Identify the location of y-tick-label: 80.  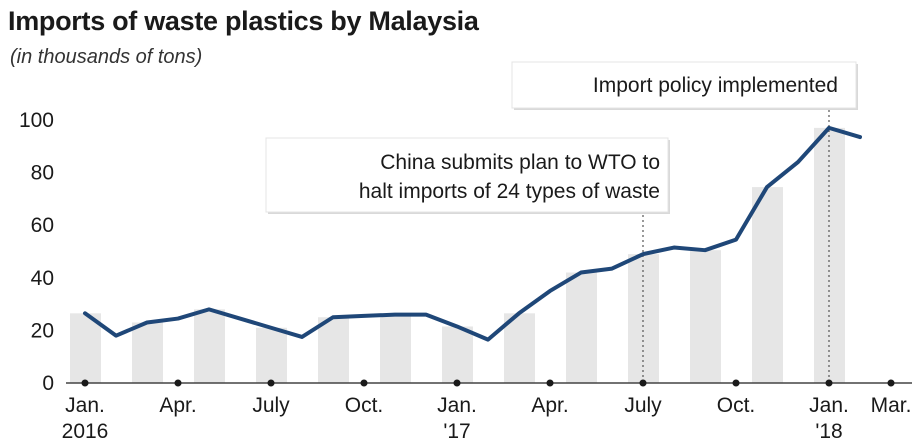
(42, 173).